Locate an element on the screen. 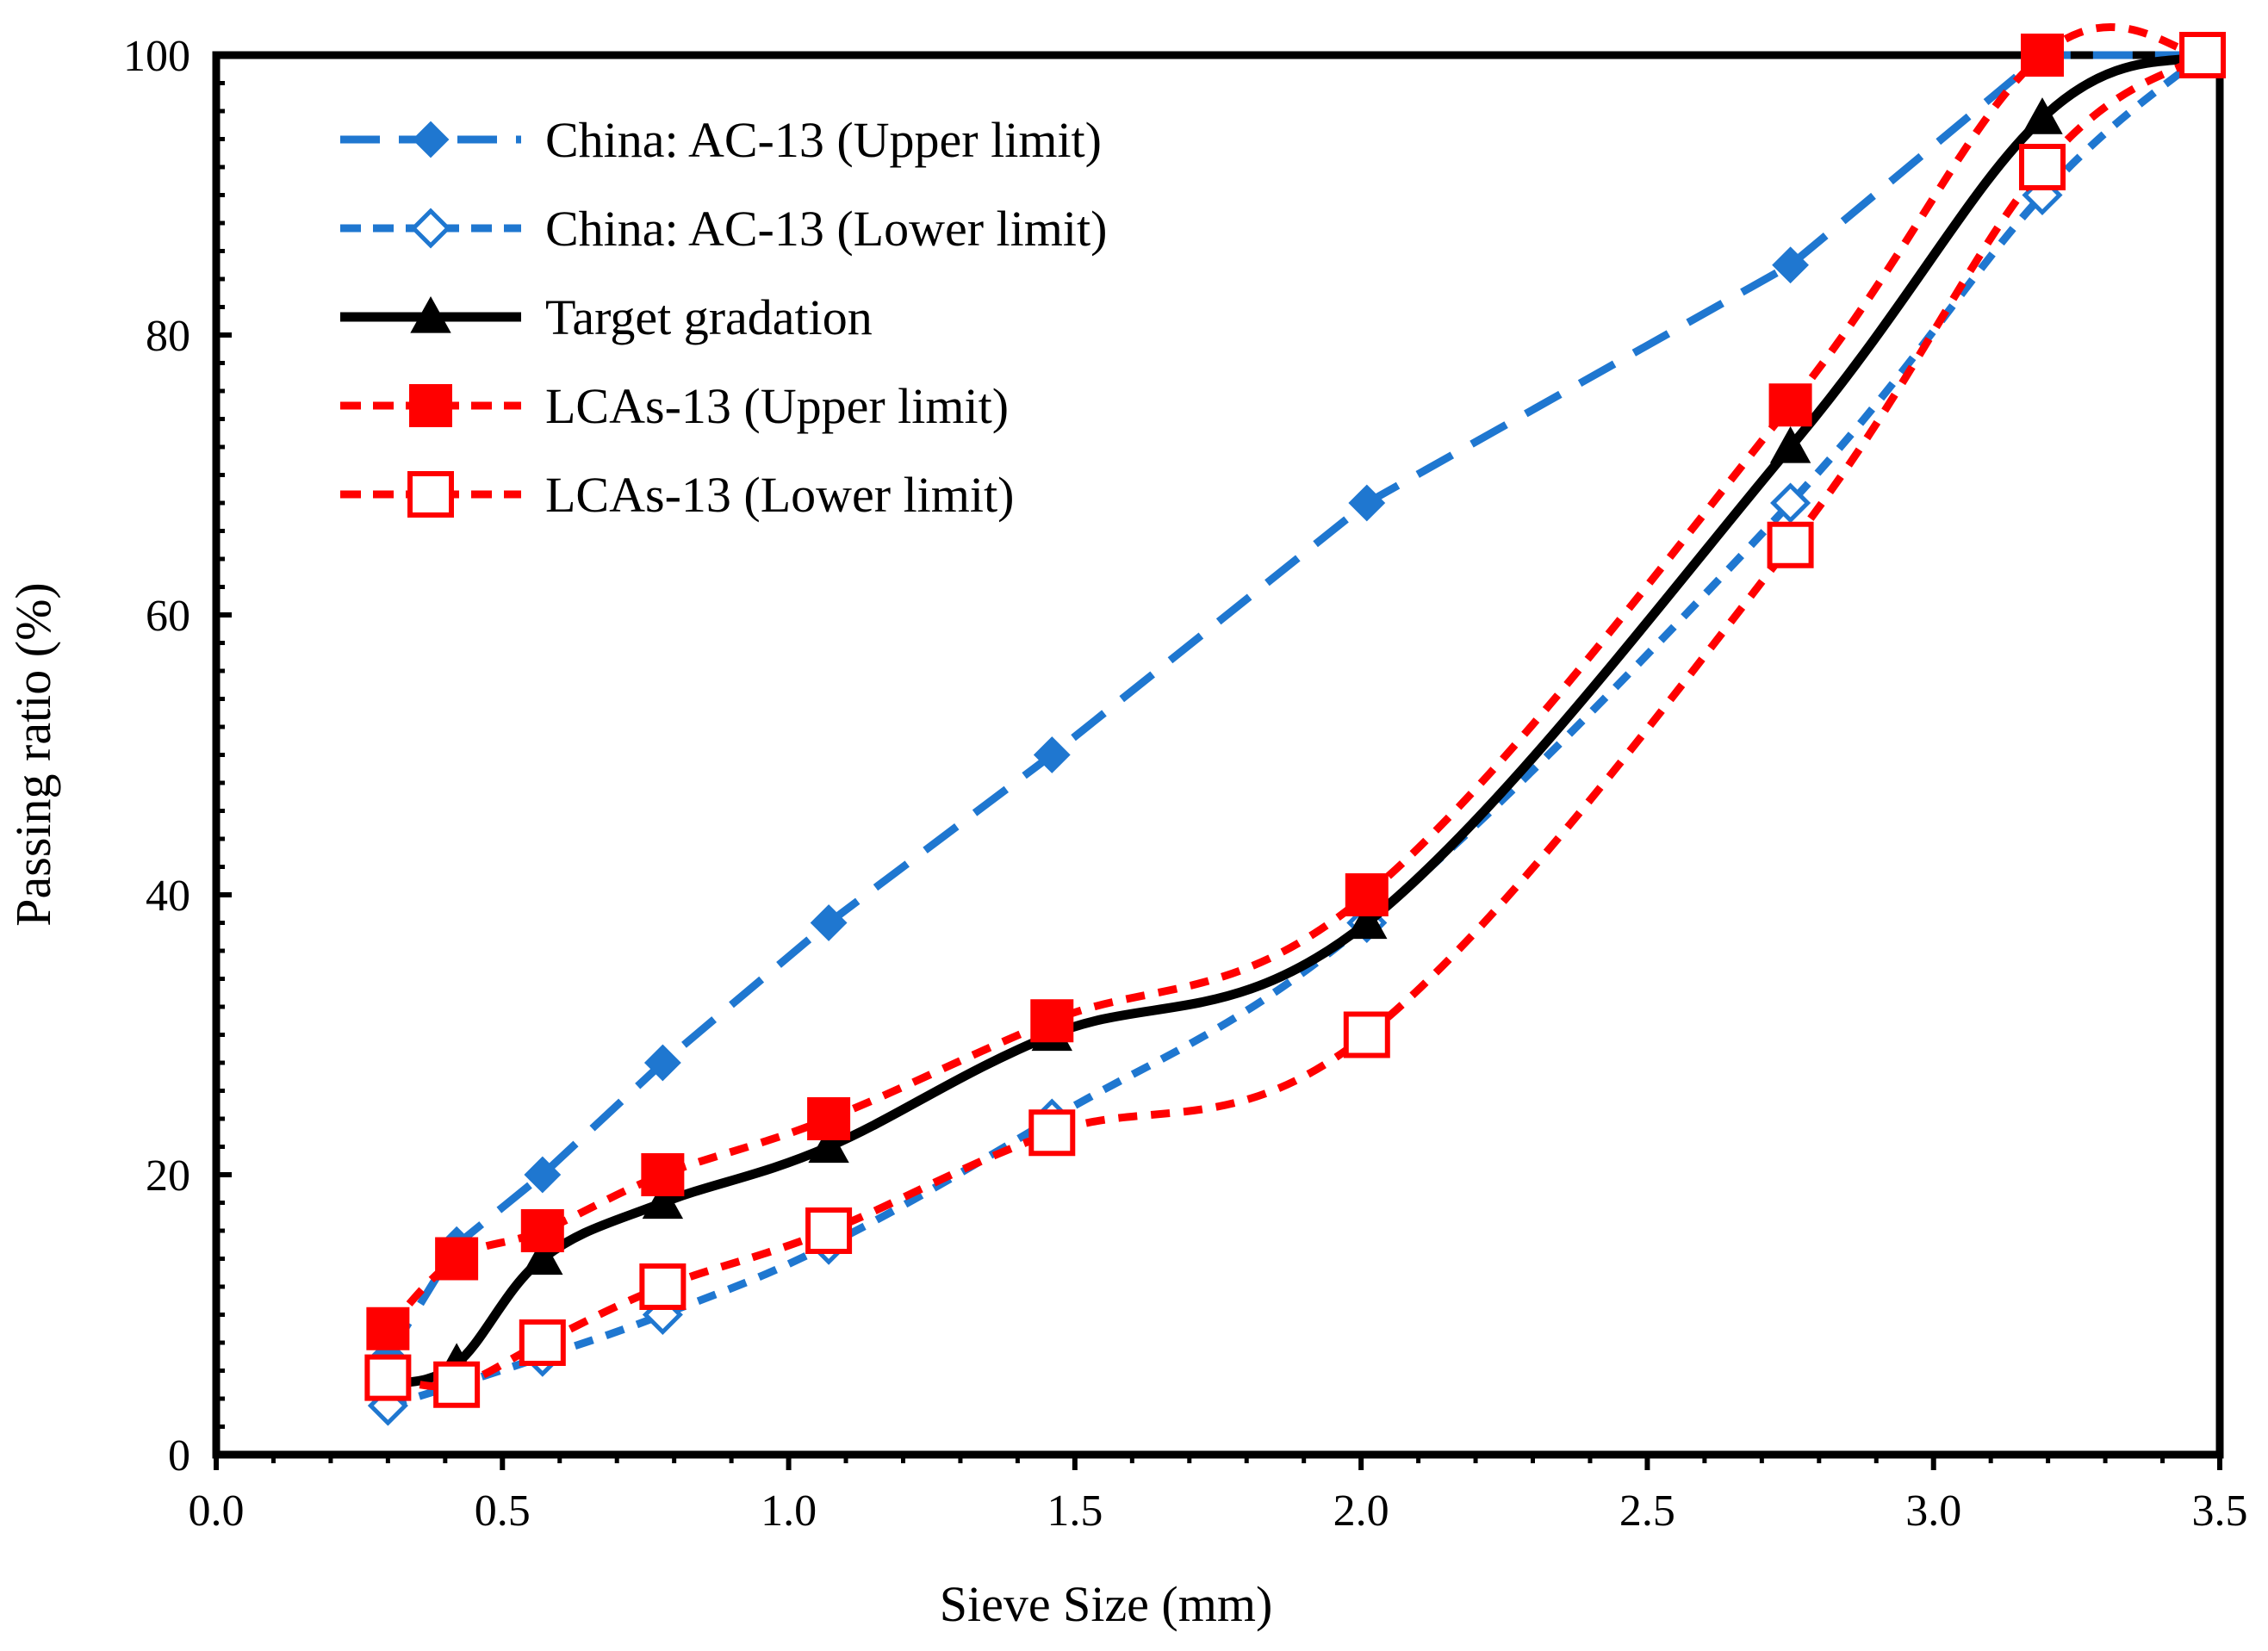 The image size is (2268, 1651). legend-entry: LCAs-13 (Lower limit) is located at coordinates (677, 495).